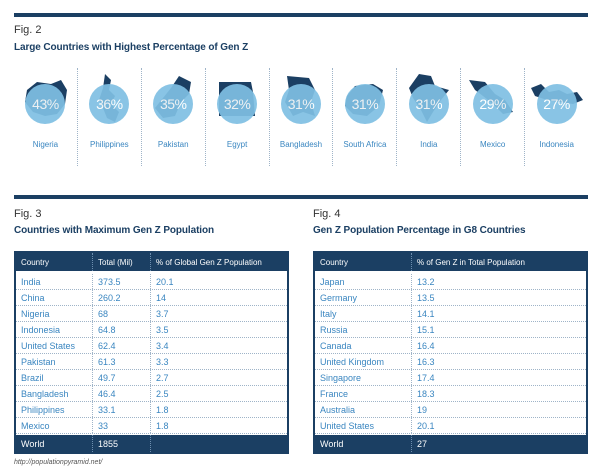  What do you see at coordinates (45, 393) in the screenshot?
I see `table-cell: Bangladesh` at bounding box center [45, 393].